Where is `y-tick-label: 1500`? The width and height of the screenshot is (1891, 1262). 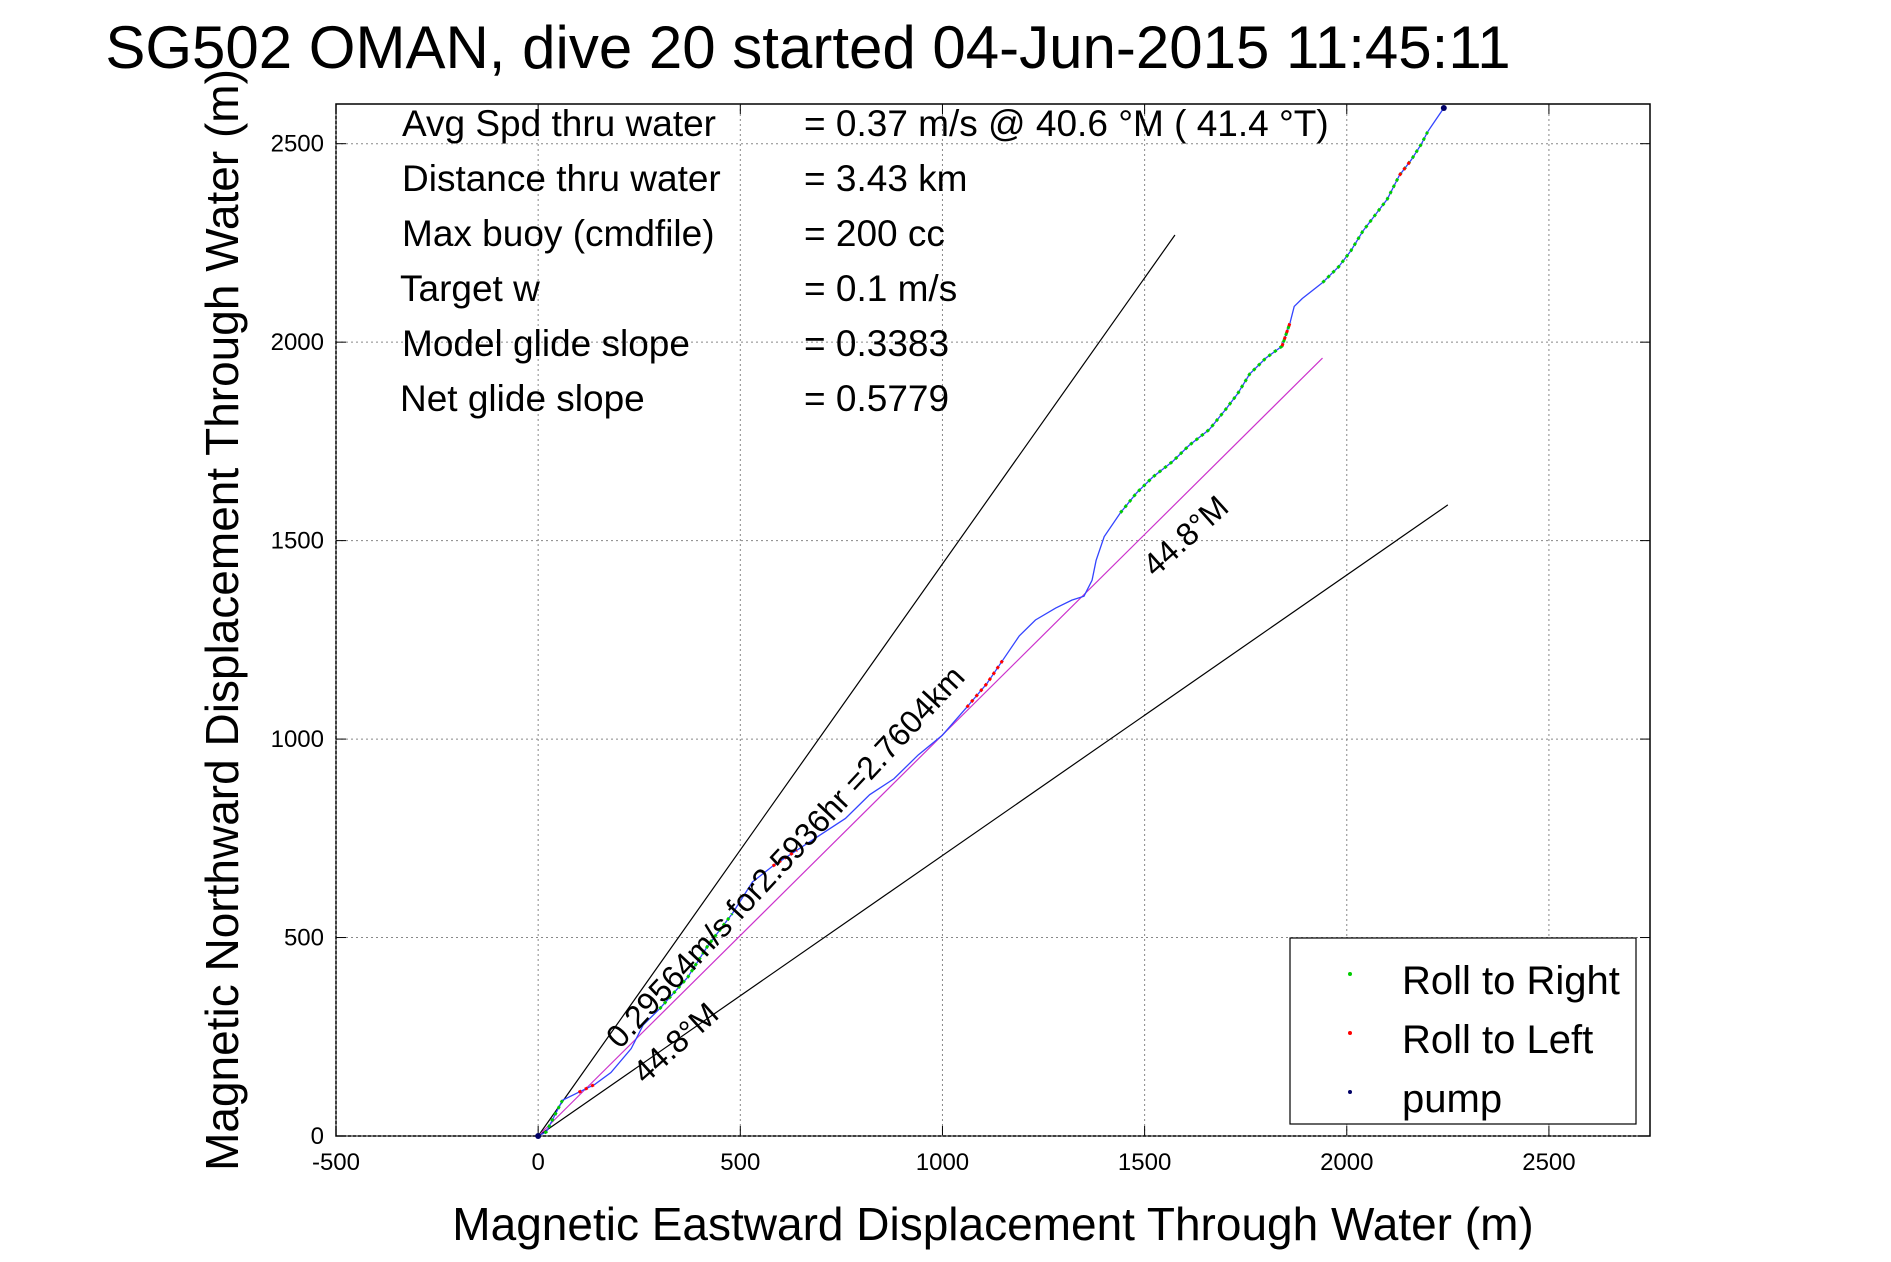 y-tick-label: 1500 is located at coordinates (297, 541).